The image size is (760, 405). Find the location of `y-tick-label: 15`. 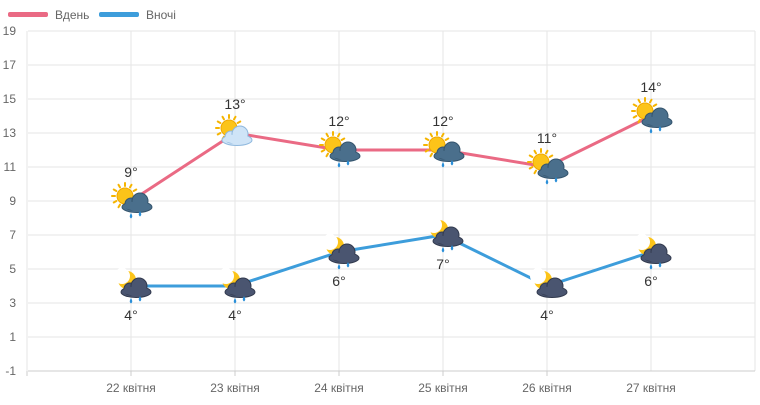

y-tick-label: 15 is located at coordinates (10, 99).